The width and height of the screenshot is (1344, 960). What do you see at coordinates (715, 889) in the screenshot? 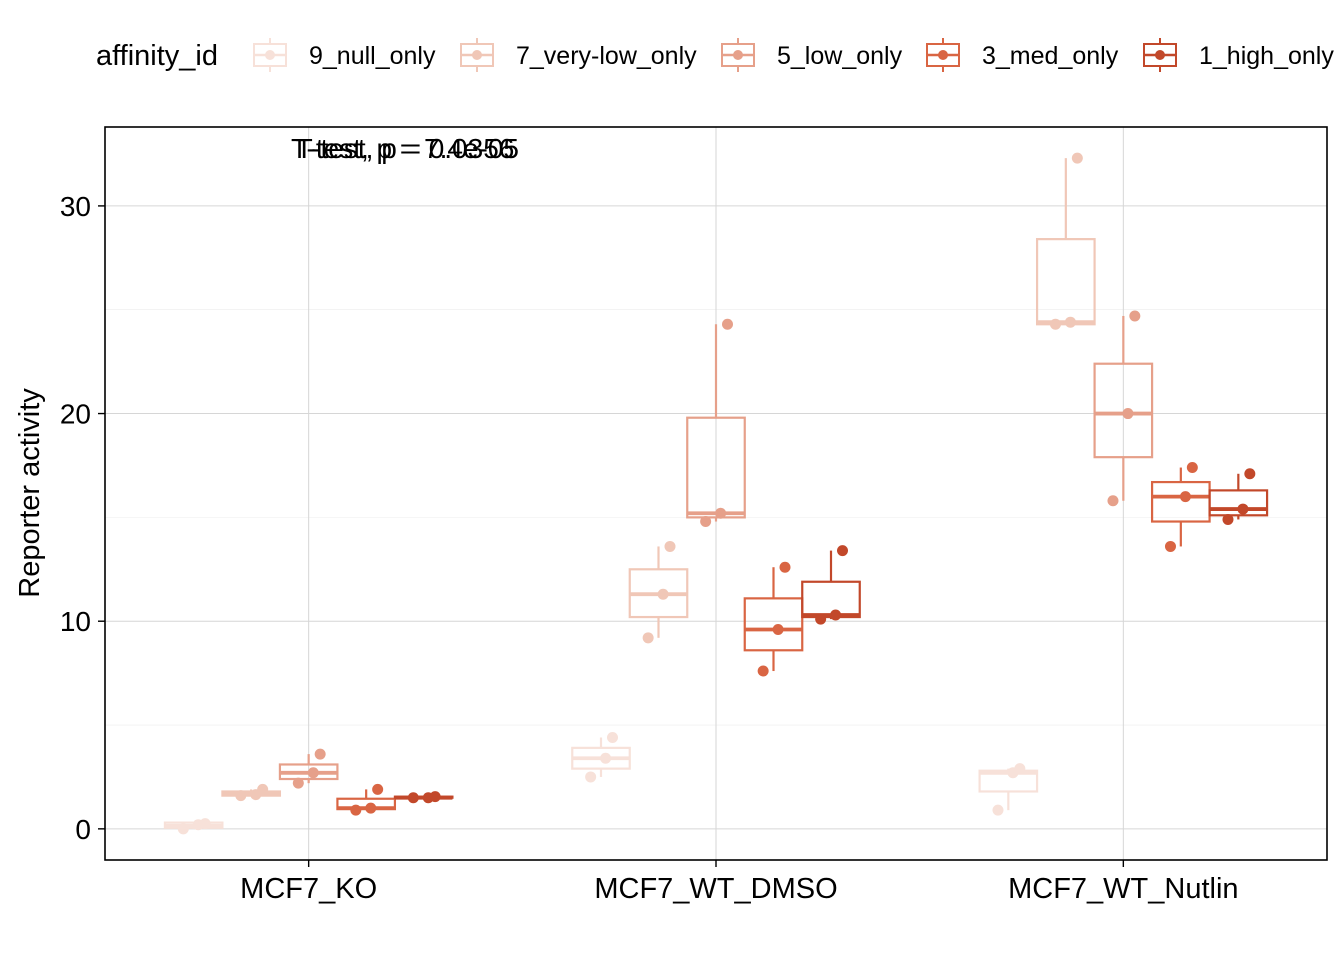
I see `x-tick-label: MCF7_WT_DMSO` at bounding box center [715, 889].